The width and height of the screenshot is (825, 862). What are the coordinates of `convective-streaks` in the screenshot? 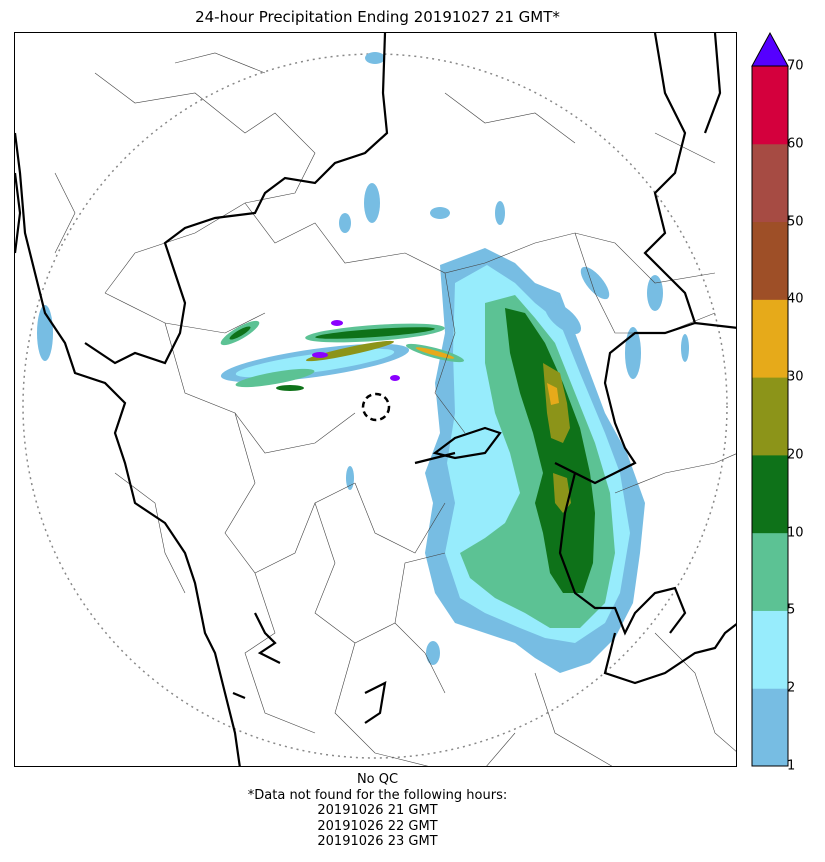 It's located at (342, 355).